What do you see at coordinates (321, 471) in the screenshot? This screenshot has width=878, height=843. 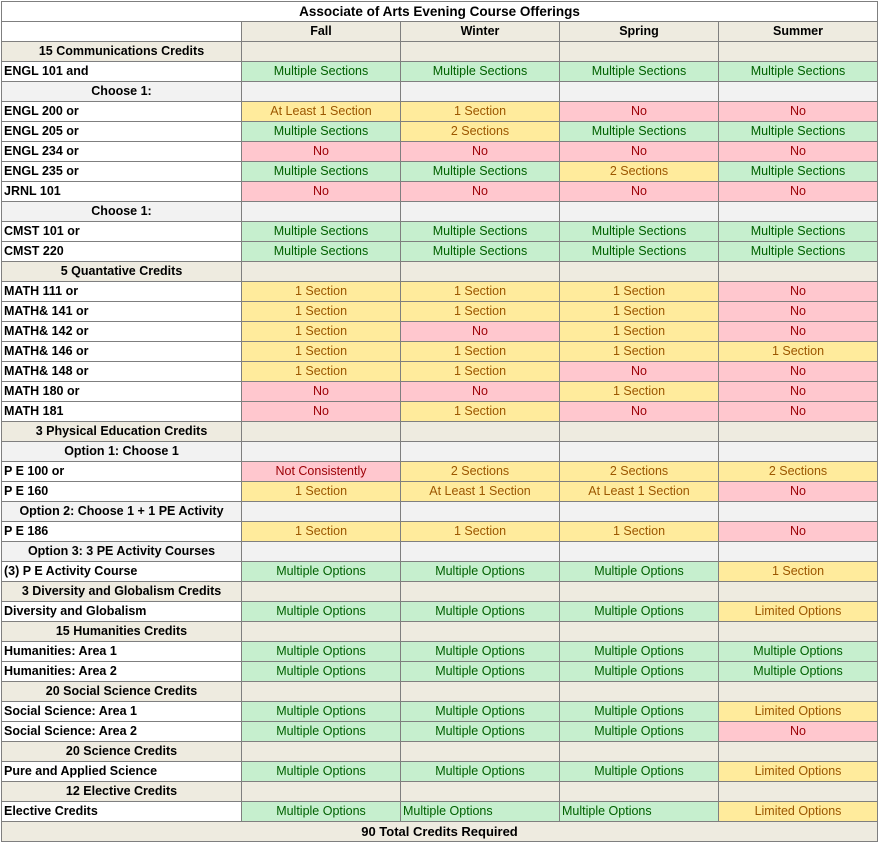 I see `fall-availability-cell: Not Consistently` at bounding box center [321, 471].